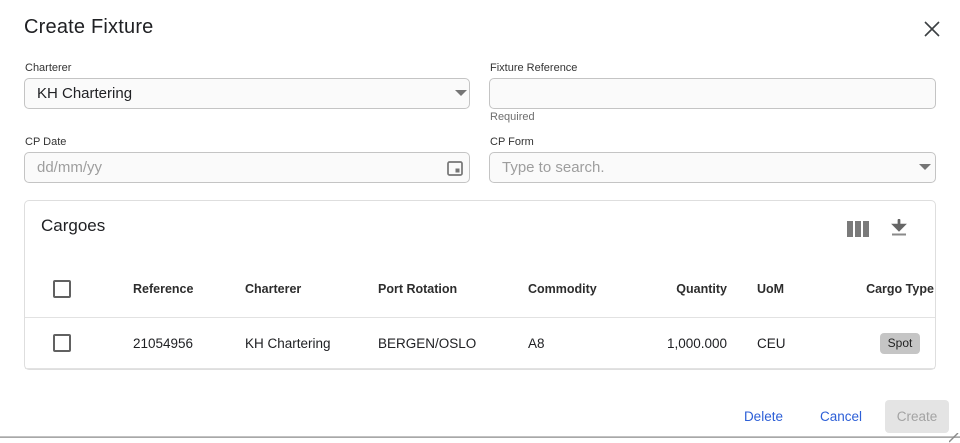 Image resolution: width=960 pixels, height=443 pixels. Describe the element at coordinates (701, 289) in the screenshot. I see `column-header-quantity: Quantity` at that location.